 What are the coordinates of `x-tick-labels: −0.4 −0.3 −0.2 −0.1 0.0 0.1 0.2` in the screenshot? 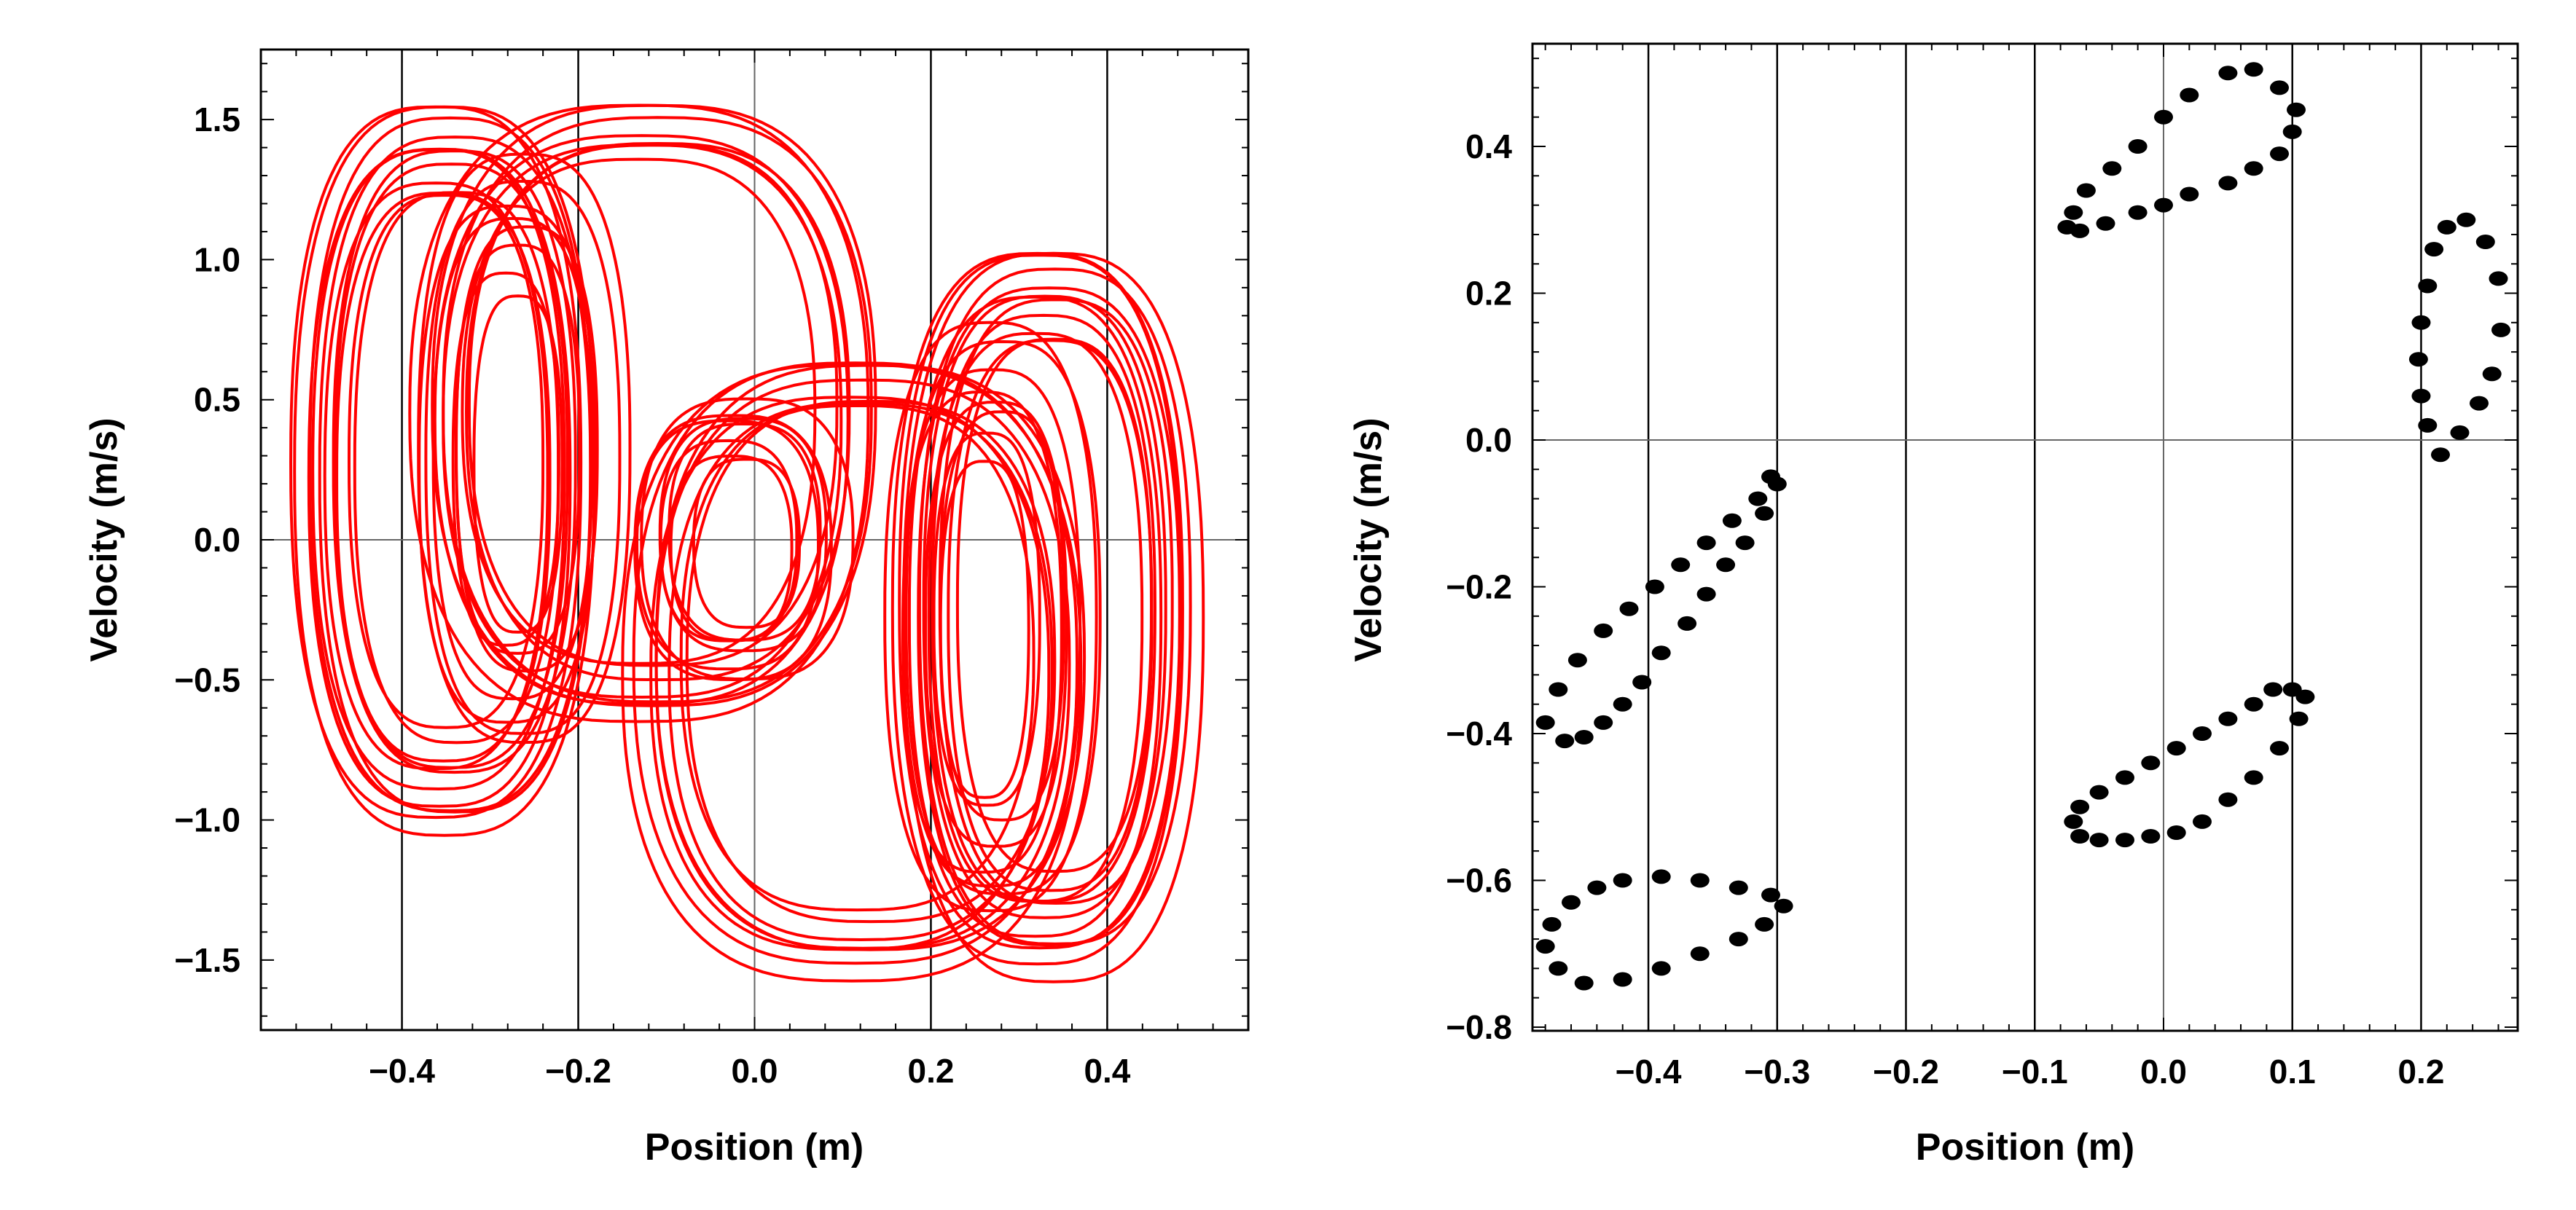 It's located at (2030, 1072).